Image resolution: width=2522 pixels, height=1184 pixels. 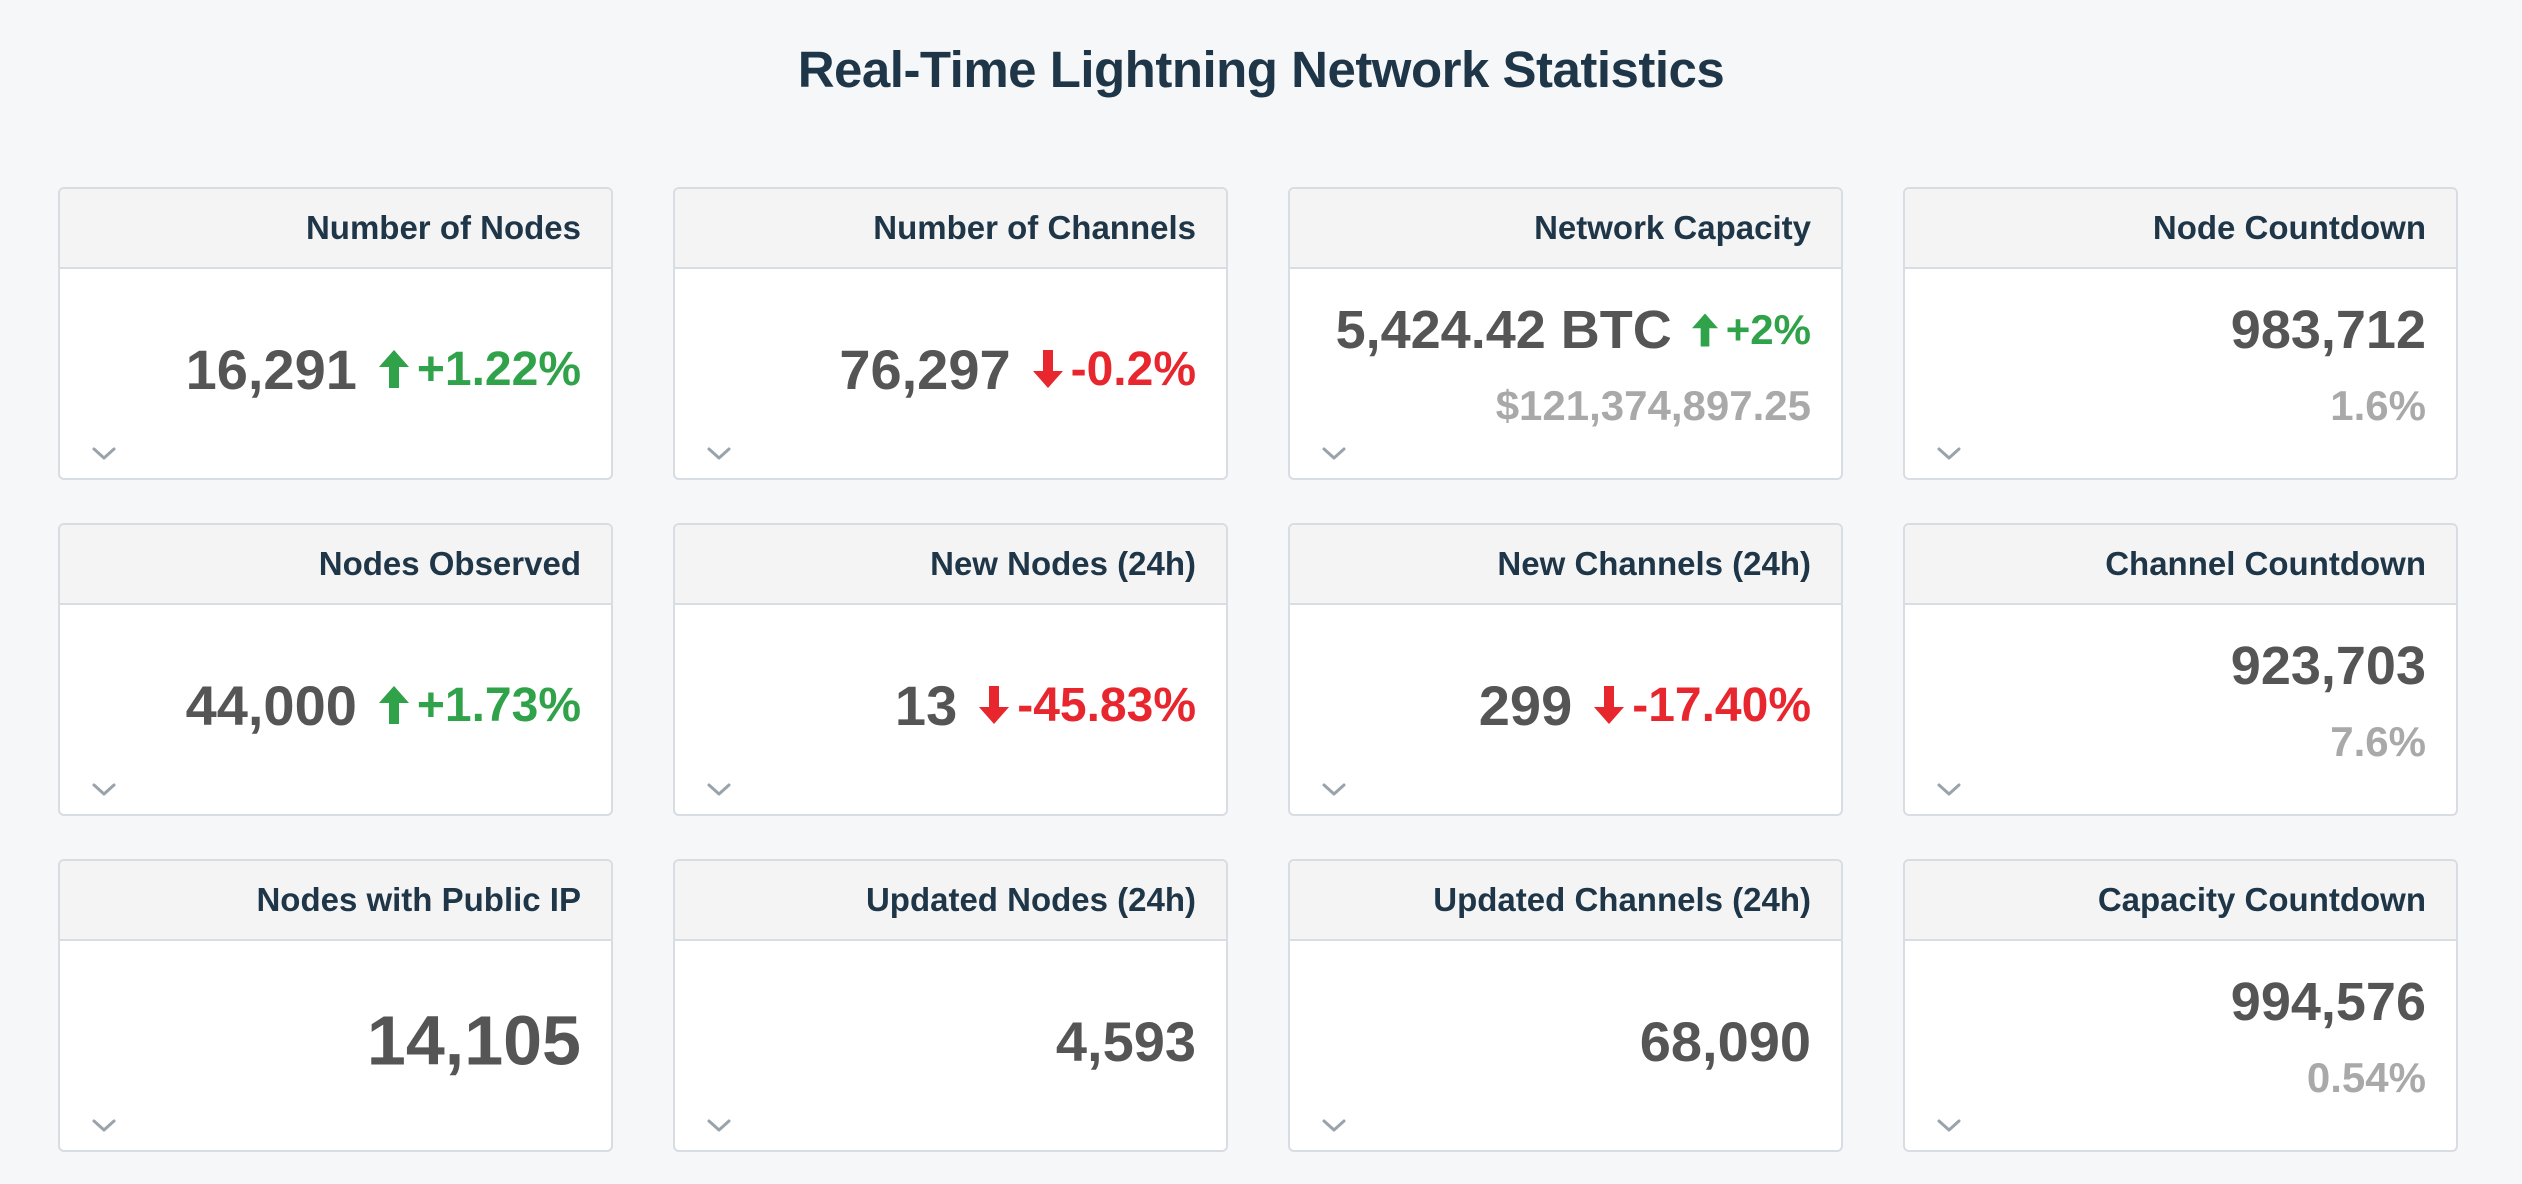 I want to click on stat-usd-value: $121,374,897.25, so click(x=1653, y=405).